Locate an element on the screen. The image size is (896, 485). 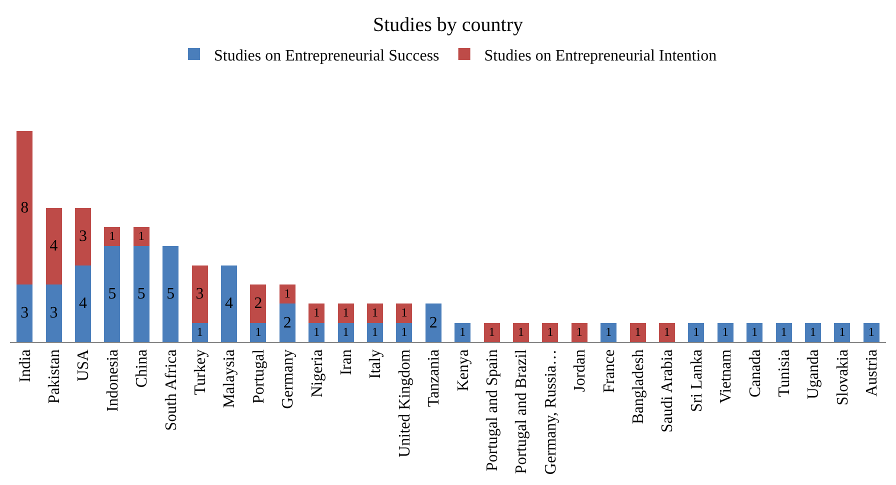
x-tick-label: Jordan is located at coordinates (580, 370).